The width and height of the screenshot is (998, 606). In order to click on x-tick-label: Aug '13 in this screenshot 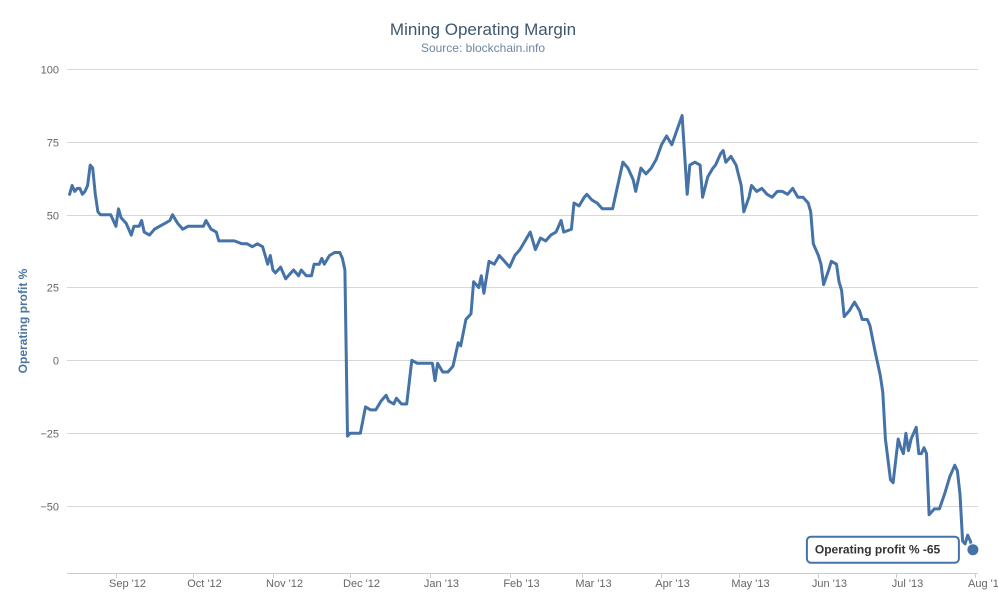, I will do `click(983, 584)`.